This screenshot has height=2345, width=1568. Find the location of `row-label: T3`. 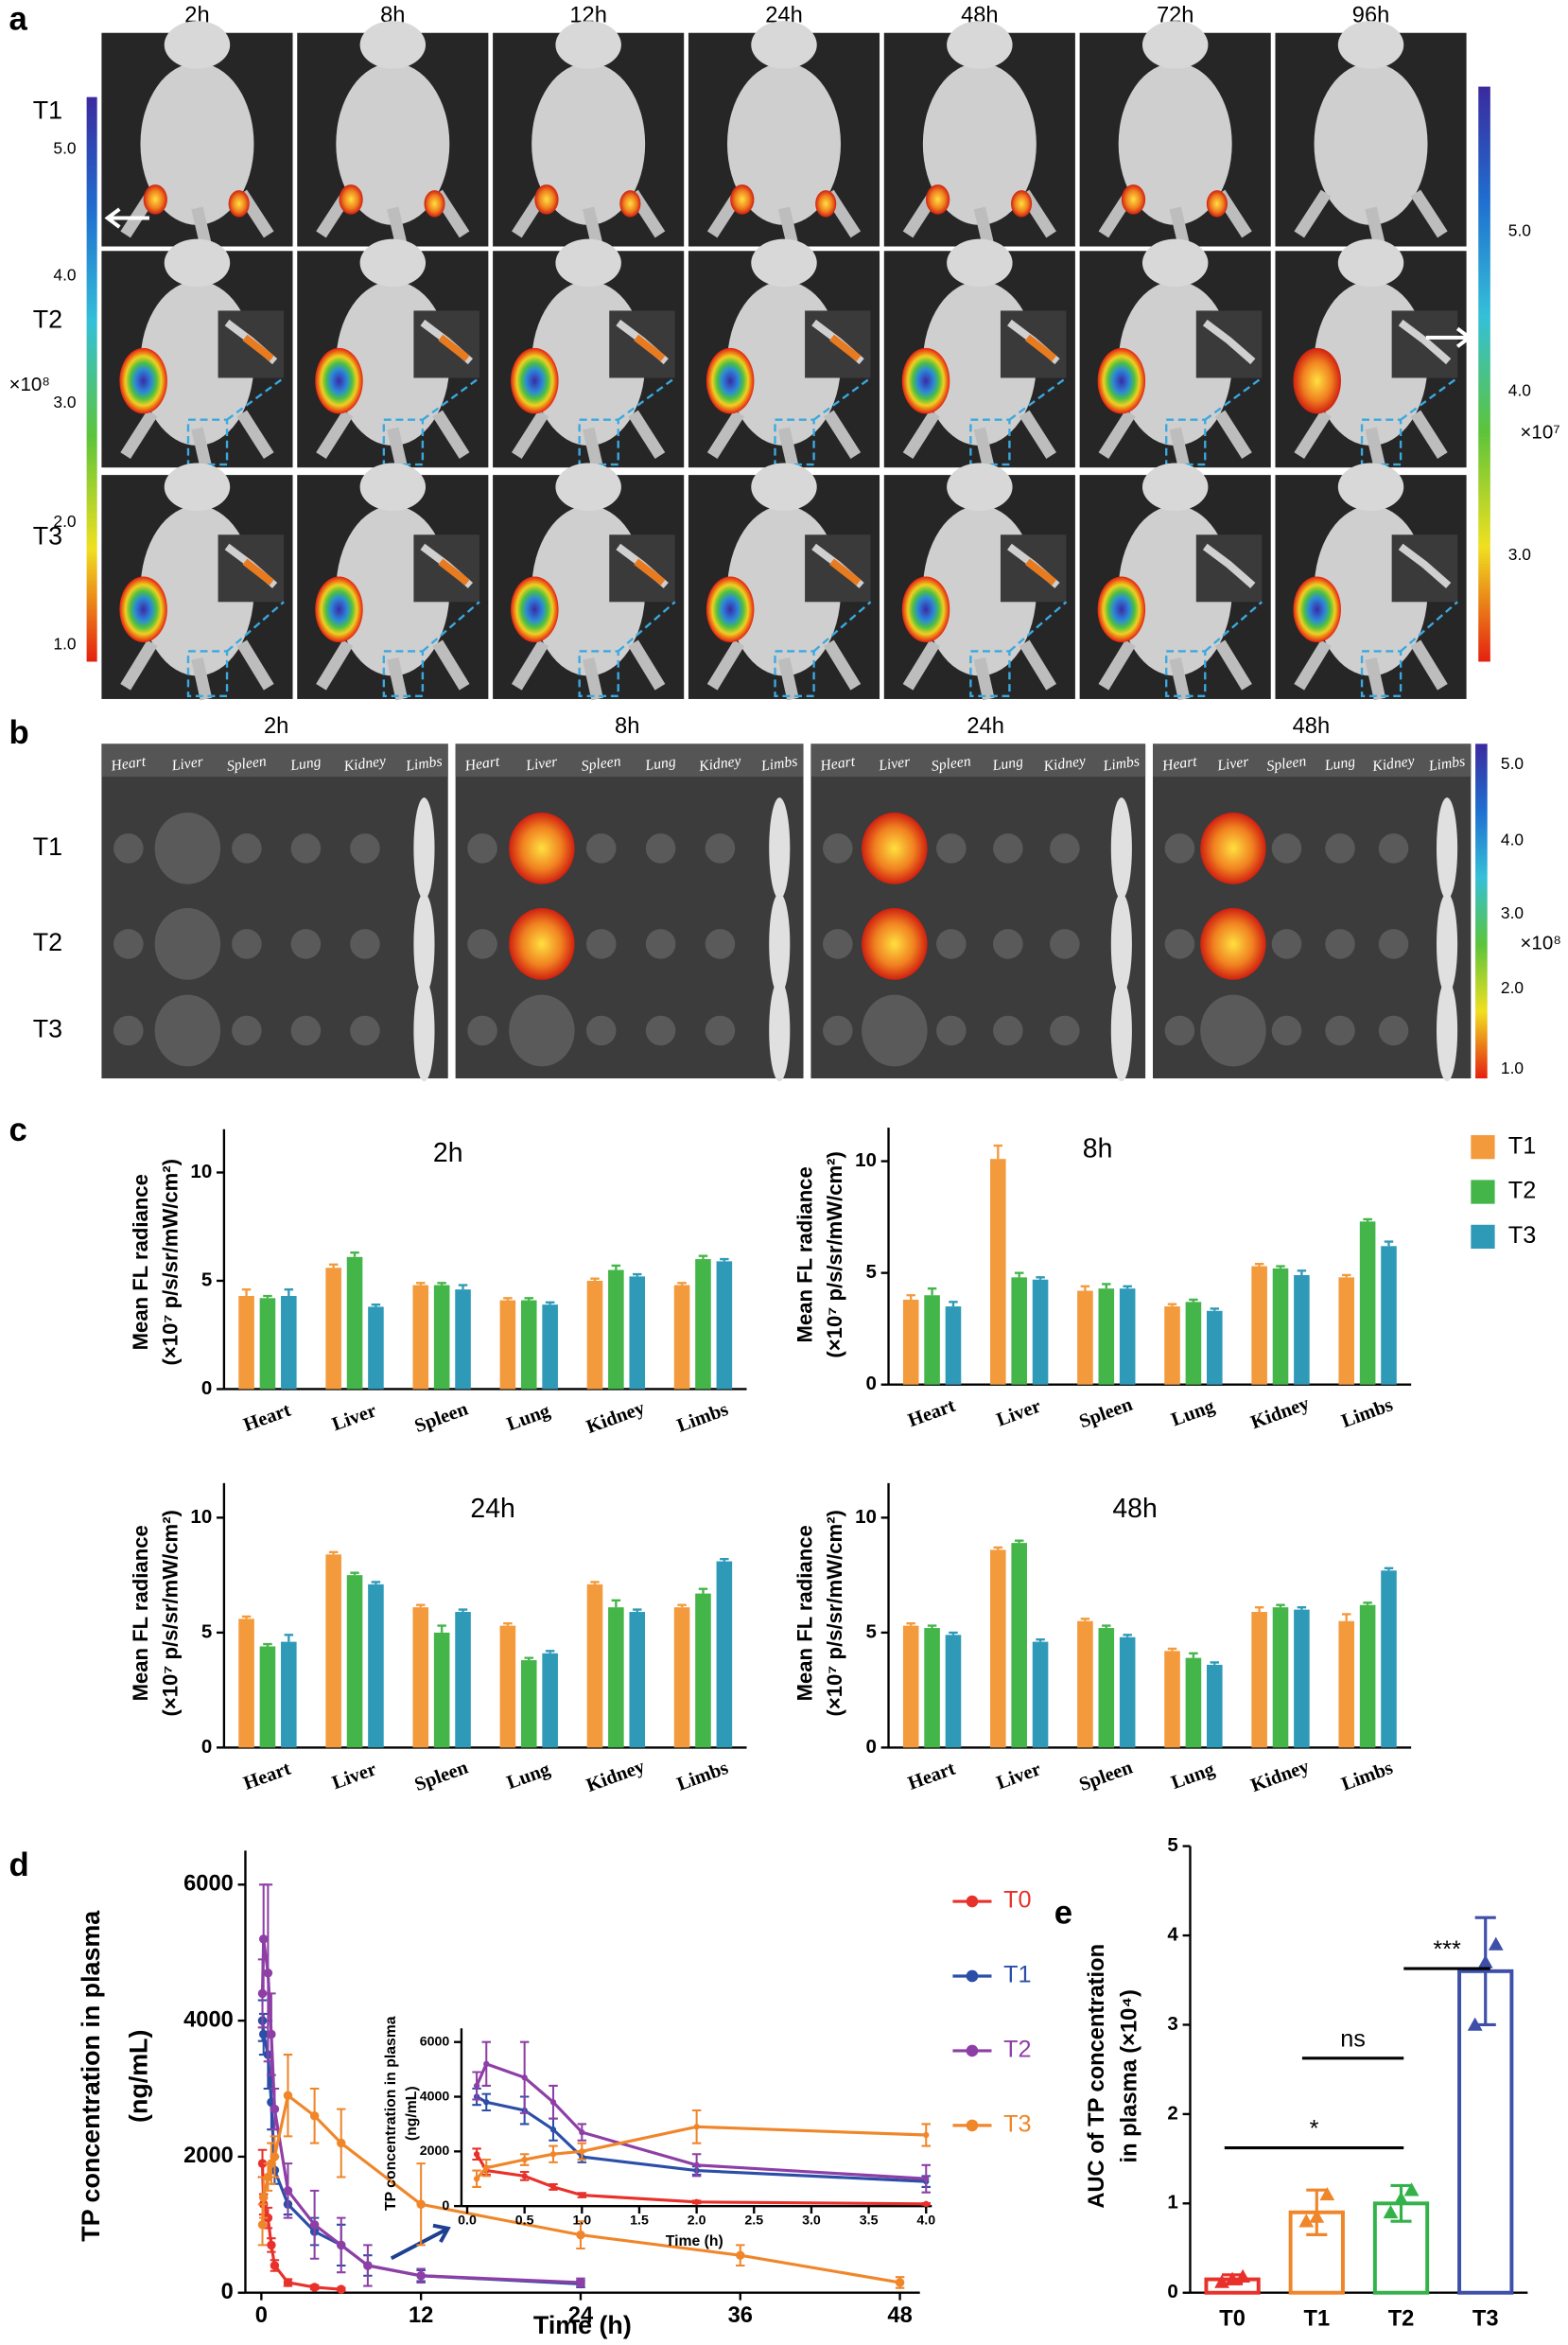

row-label: T3 is located at coordinates (48, 1029).